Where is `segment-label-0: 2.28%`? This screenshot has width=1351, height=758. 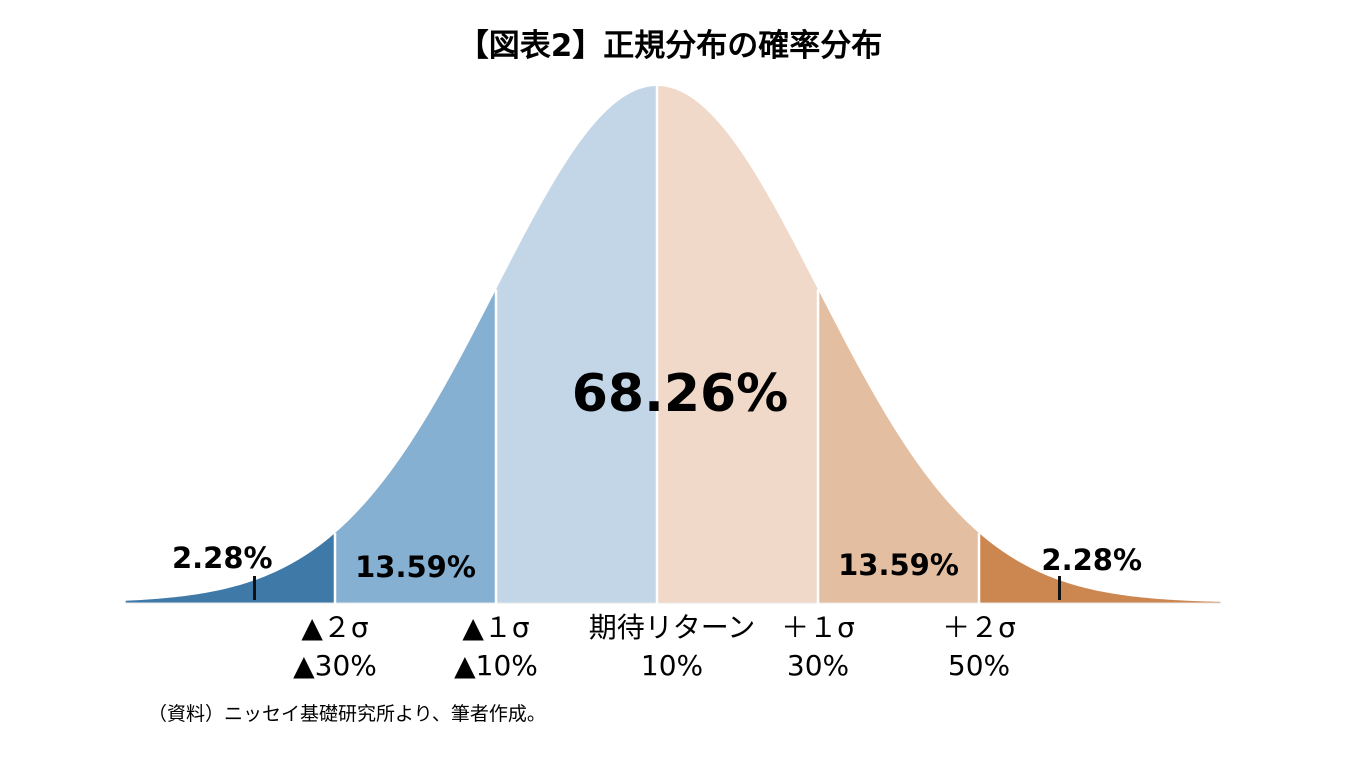
segment-label-0: 2.28% is located at coordinates (222, 558).